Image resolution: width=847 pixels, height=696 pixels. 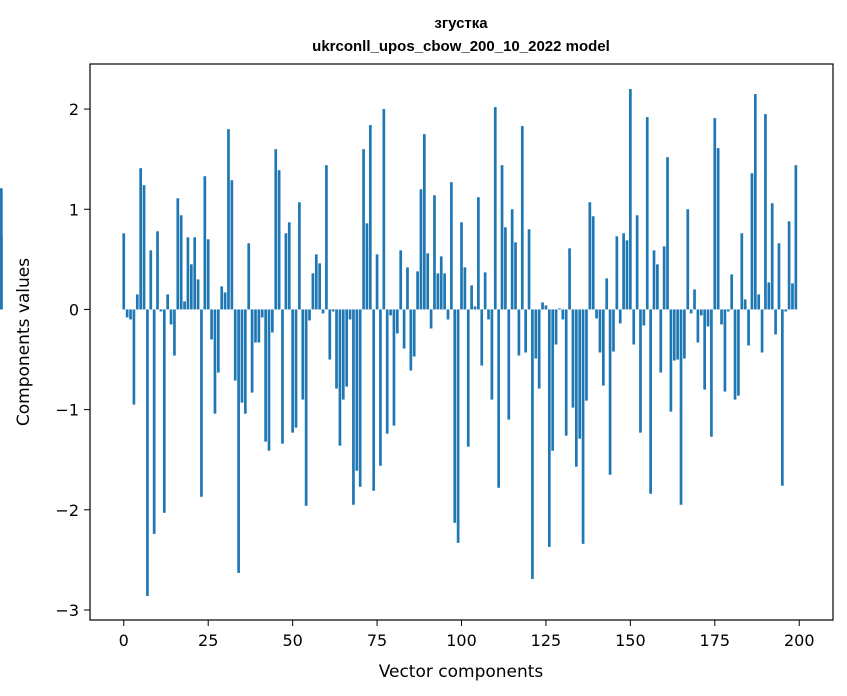 I want to click on y-tick-label: −3, so click(x=67, y=610).